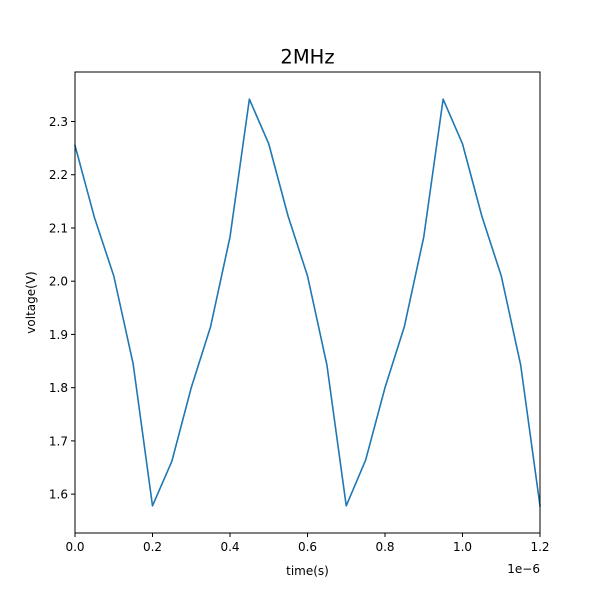  What do you see at coordinates (58, 175) in the screenshot?
I see `y-tick-label: 2.2` at bounding box center [58, 175].